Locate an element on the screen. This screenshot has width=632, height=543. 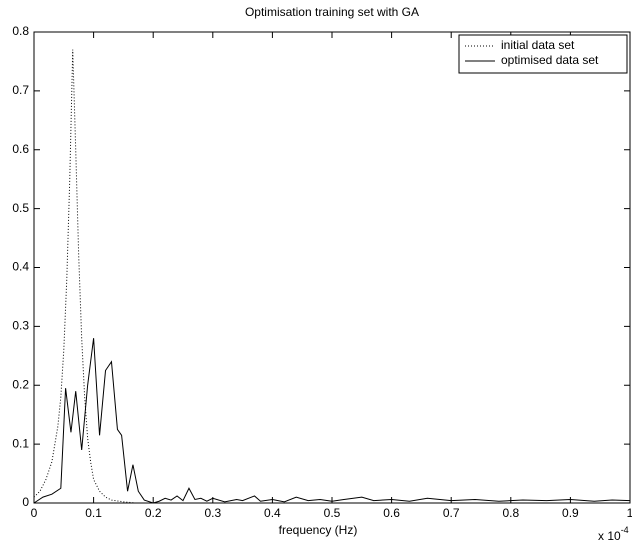
legend-box is located at coordinates (543, 54).